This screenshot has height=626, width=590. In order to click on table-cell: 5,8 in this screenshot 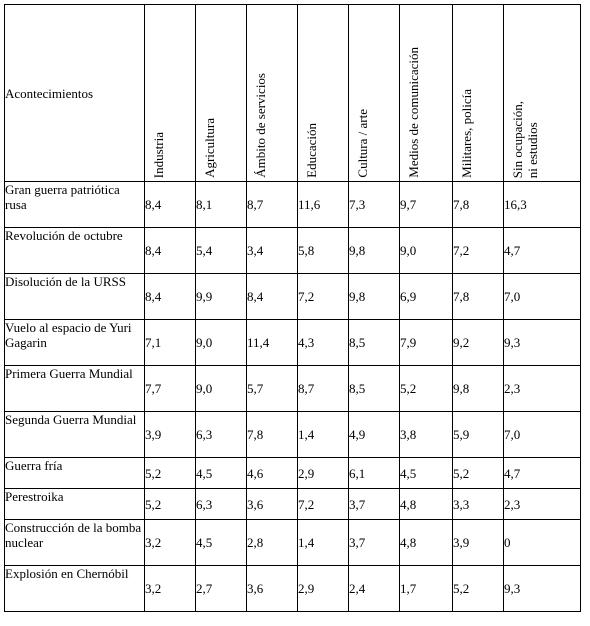, I will do `click(323, 250)`.